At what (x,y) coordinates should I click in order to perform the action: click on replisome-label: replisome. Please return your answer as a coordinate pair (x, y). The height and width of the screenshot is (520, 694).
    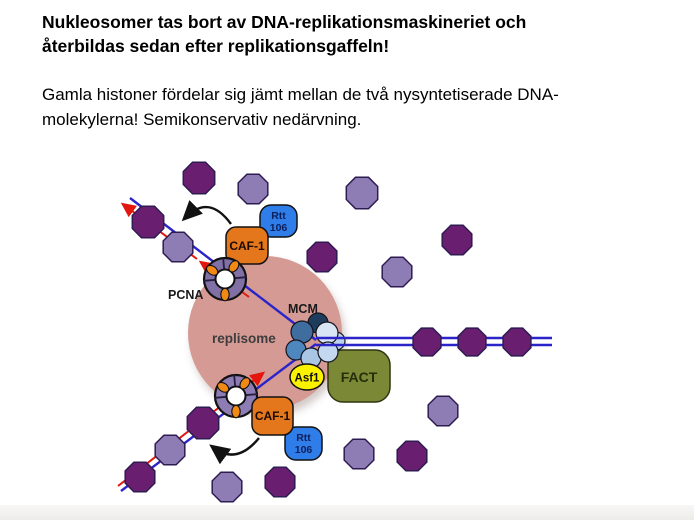
    Looking at the image, I should click on (244, 338).